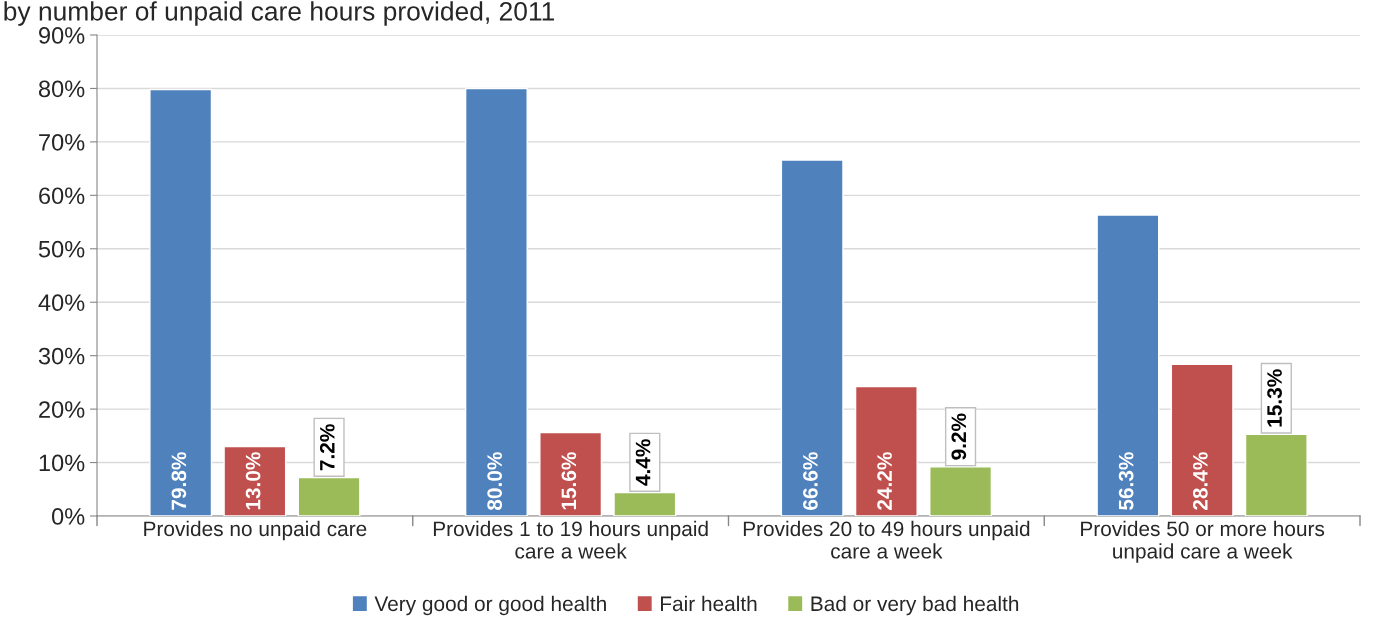  Describe the element at coordinates (62, 142) in the screenshot. I see `y-tick-label: 70%` at that location.